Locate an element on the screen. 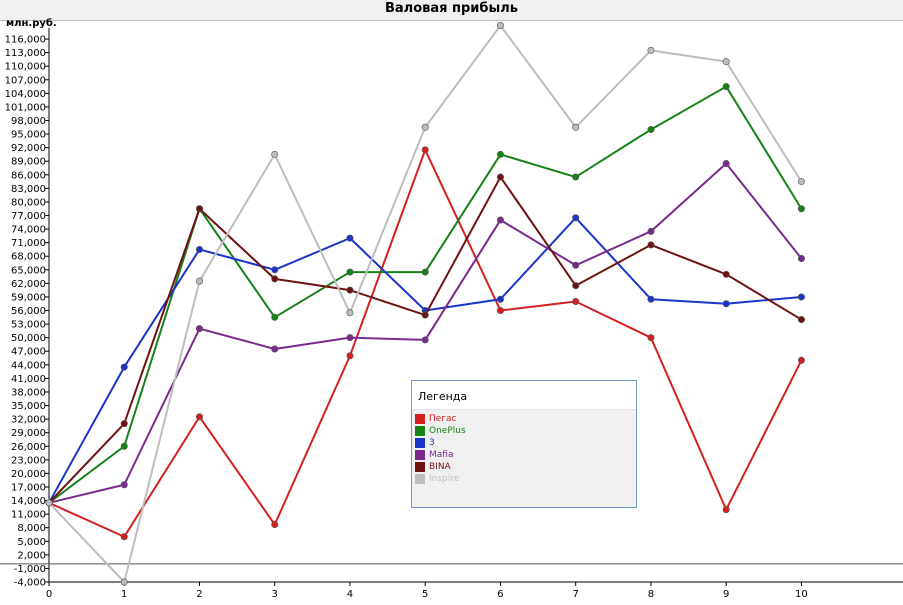 This screenshot has height=605, width=903. y-tick-label: 98,000 is located at coordinates (28, 121).